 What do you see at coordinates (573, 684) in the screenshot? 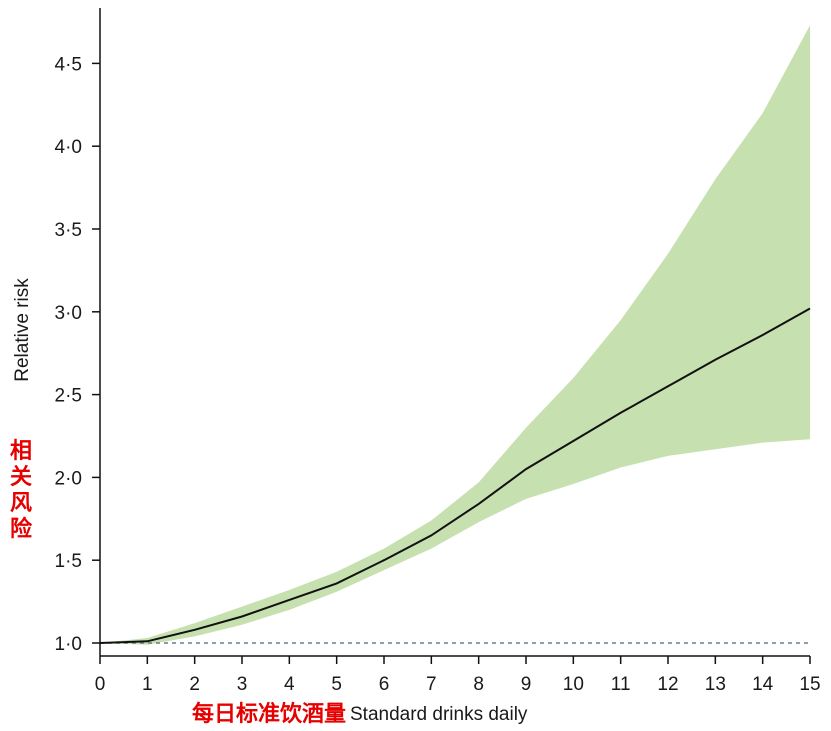
I see `x-tick-label: 10` at bounding box center [573, 684].